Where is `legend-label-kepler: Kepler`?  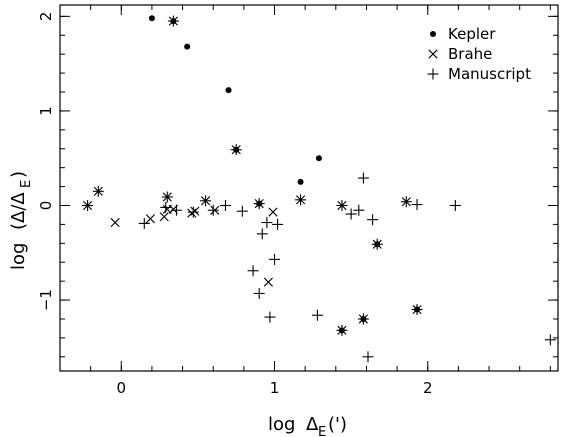 legend-label-kepler: Kepler is located at coordinates (472, 34).